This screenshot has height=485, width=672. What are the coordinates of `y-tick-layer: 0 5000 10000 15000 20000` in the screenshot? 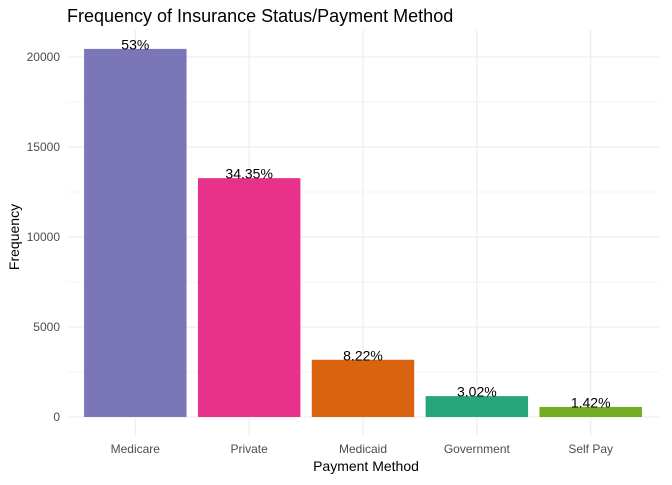 It's located at (44, 237).